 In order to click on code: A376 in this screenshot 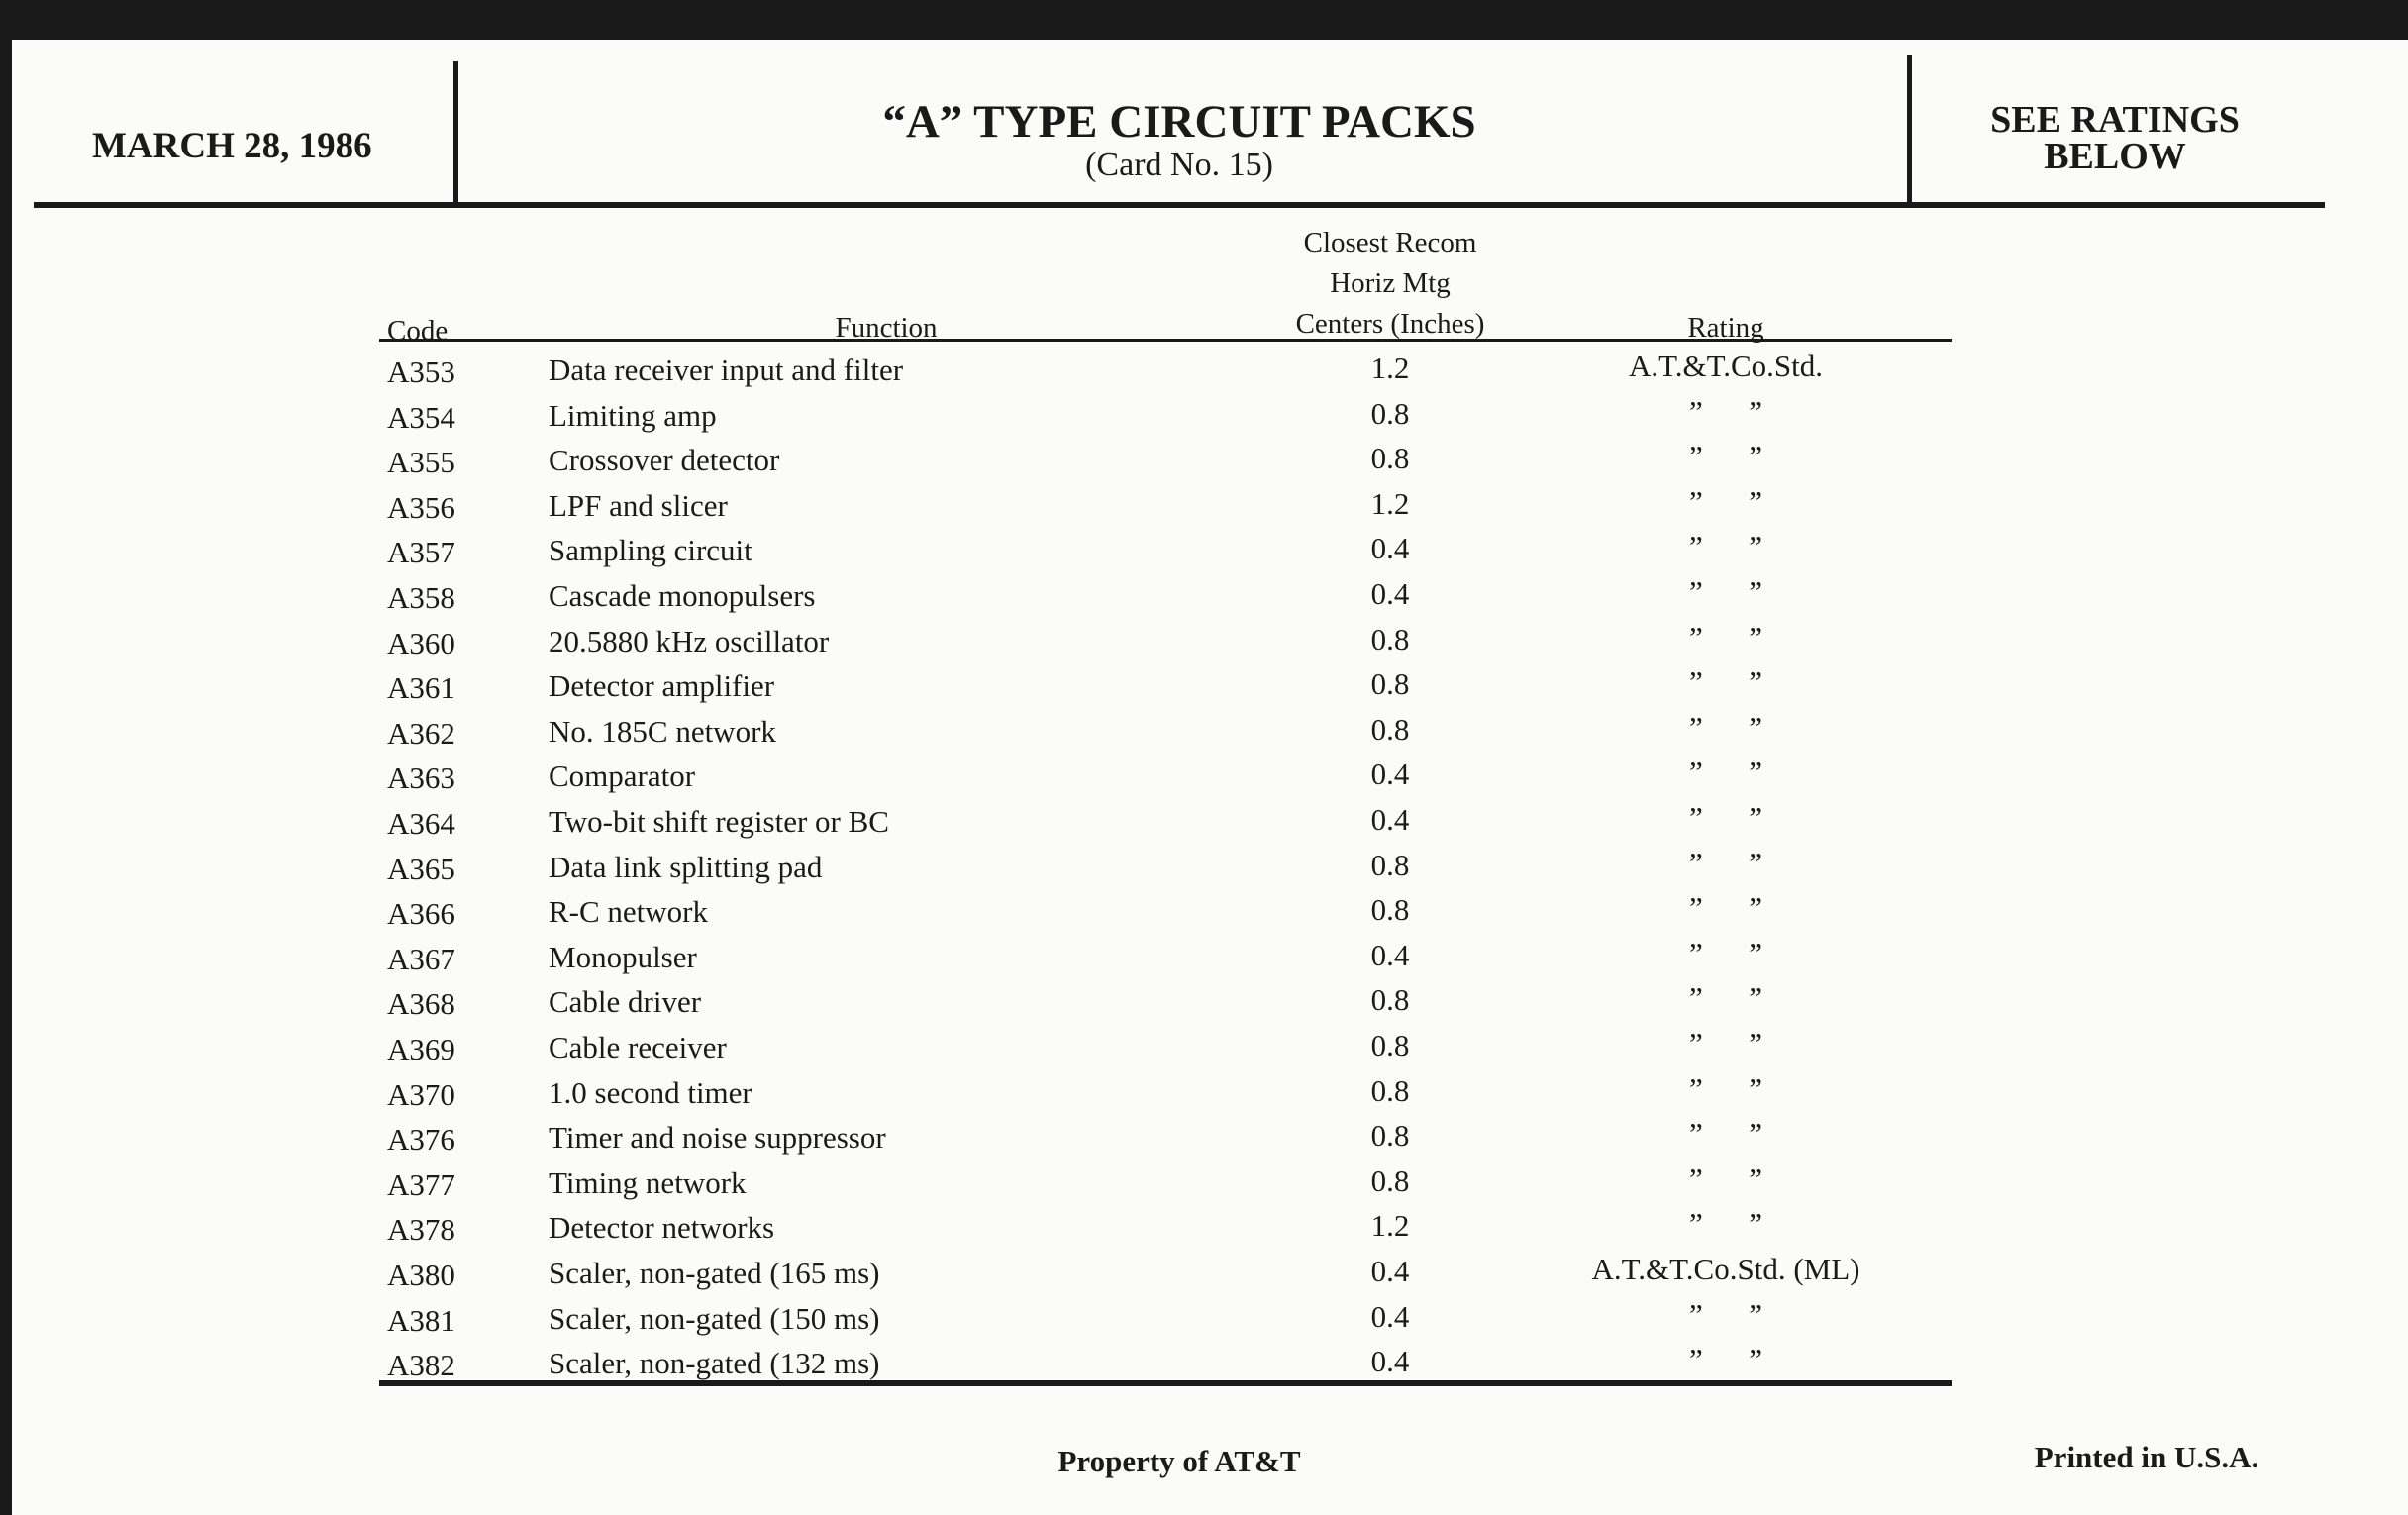, I will do `click(421, 1140)`.